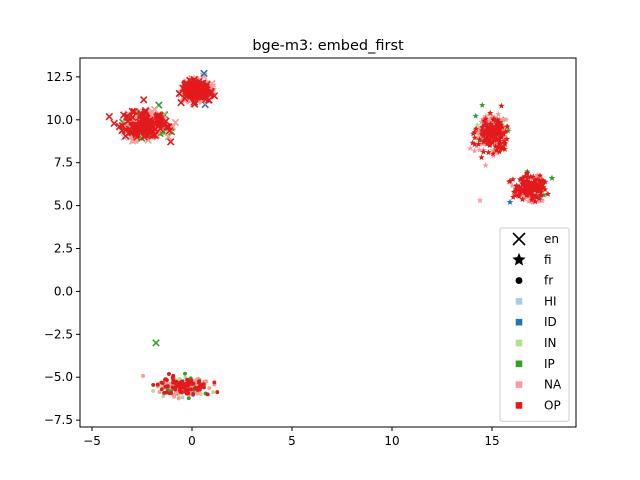 The image size is (640, 480). What do you see at coordinates (548, 281) in the screenshot?
I see `legend-label: fr` at bounding box center [548, 281].